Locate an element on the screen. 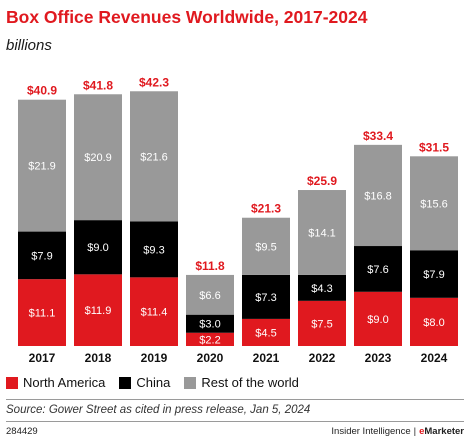  bar-segment-china-2023 is located at coordinates (378, 269).